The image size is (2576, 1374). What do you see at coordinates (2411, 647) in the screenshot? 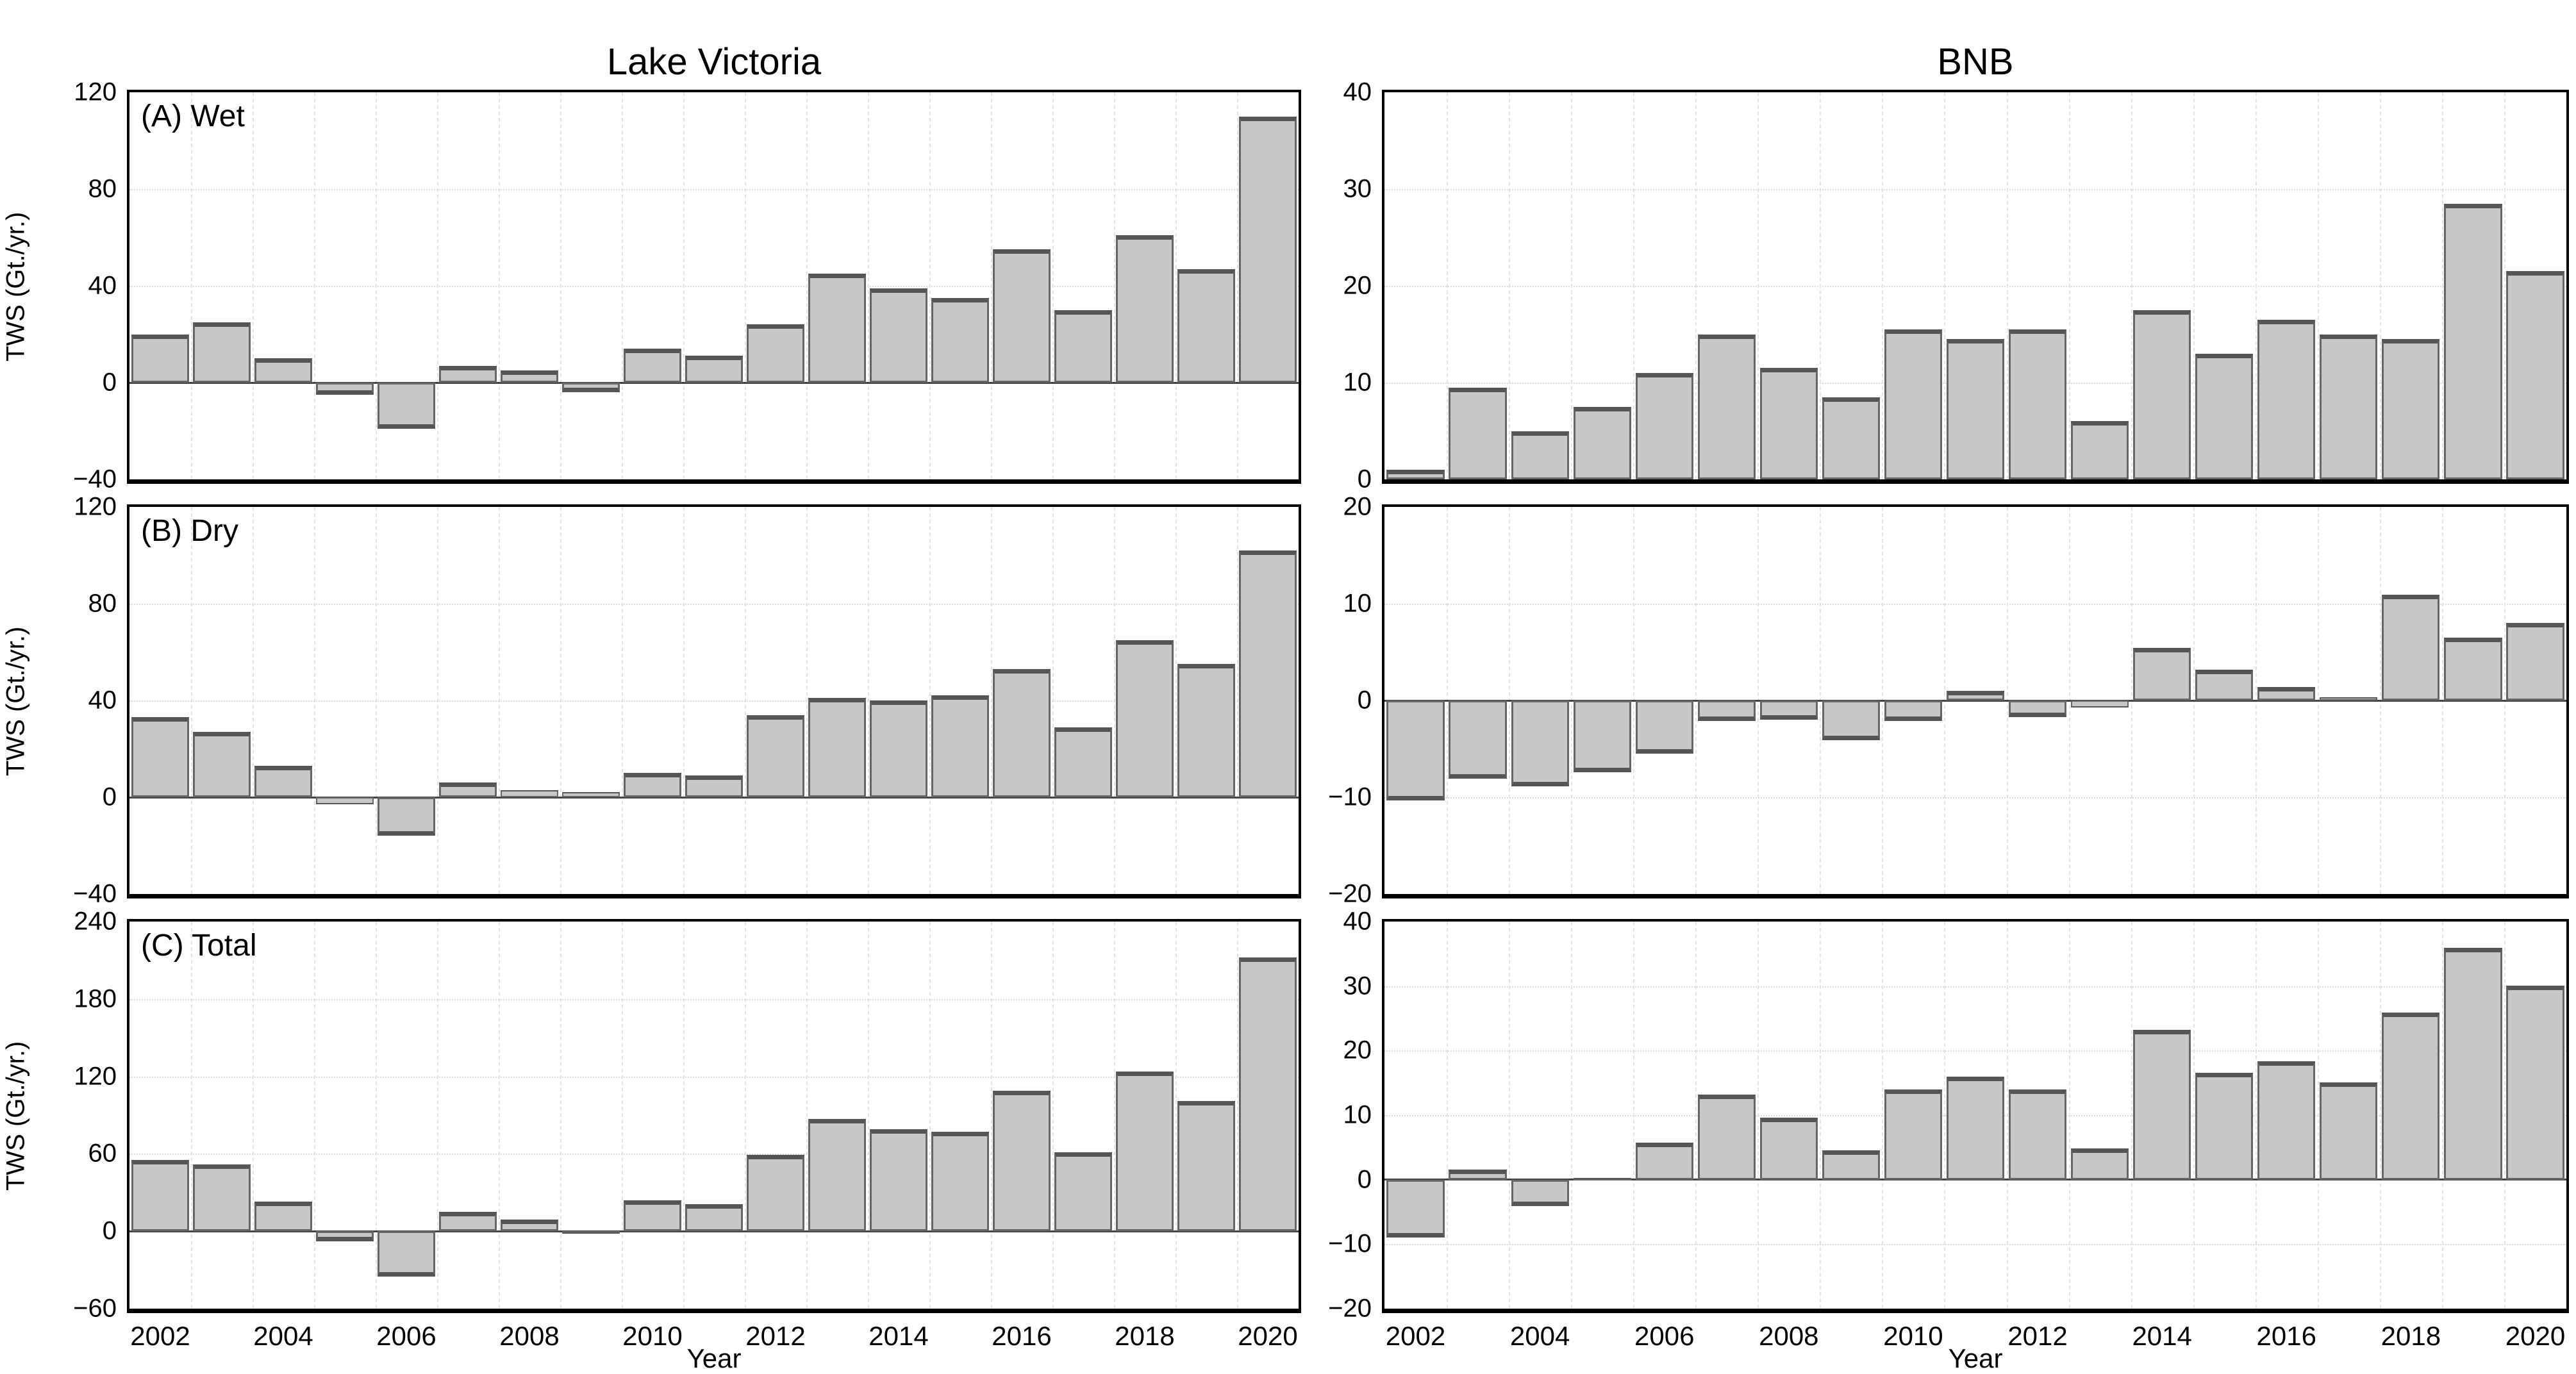
I see `bar-2018` at bounding box center [2411, 647].